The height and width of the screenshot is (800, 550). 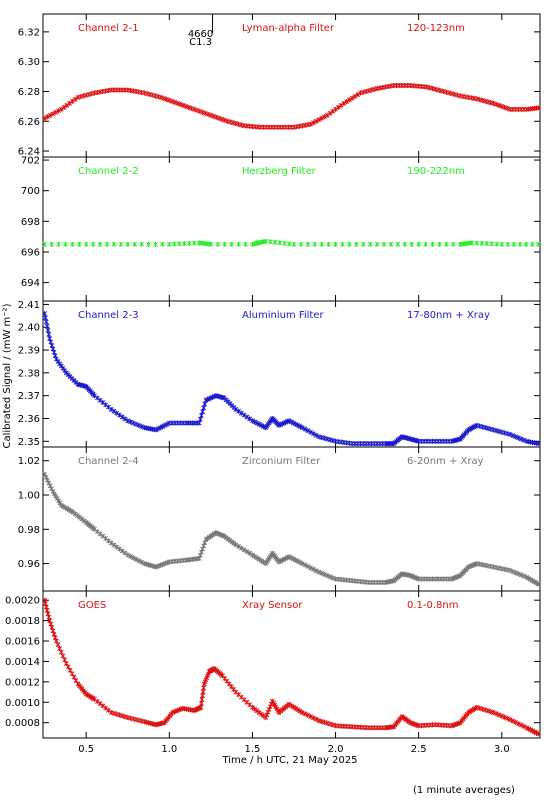 What do you see at coordinates (448, 315) in the screenshot?
I see `panel-band-label: 17-80nm + Xray` at bounding box center [448, 315].